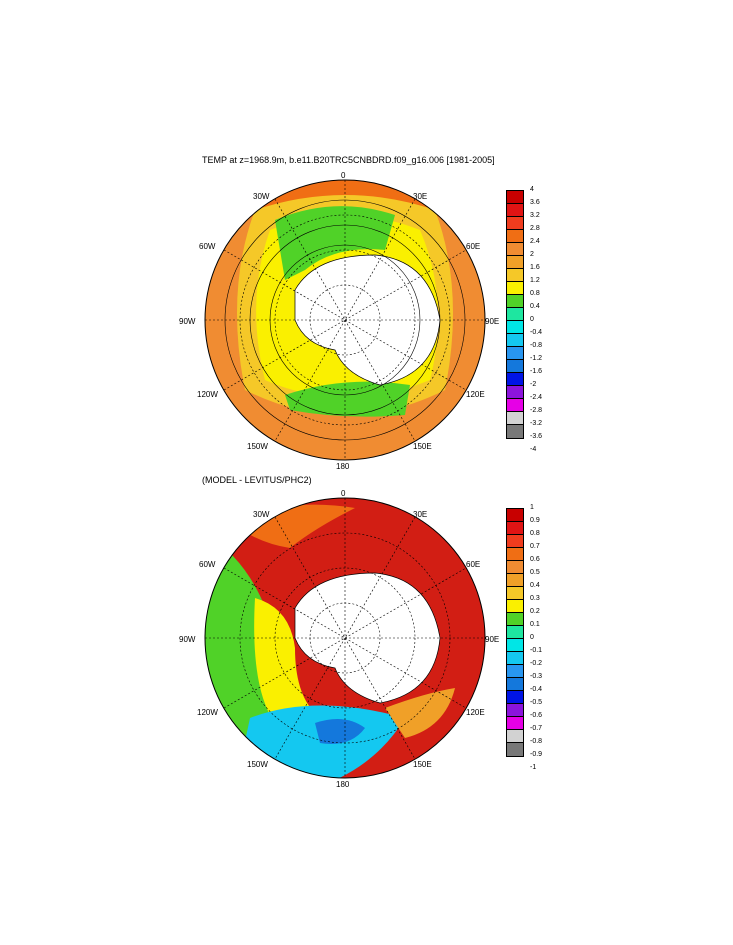  What do you see at coordinates (367, 638) in the screenshot?
I see `antarctica` at bounding box center [367, 638].